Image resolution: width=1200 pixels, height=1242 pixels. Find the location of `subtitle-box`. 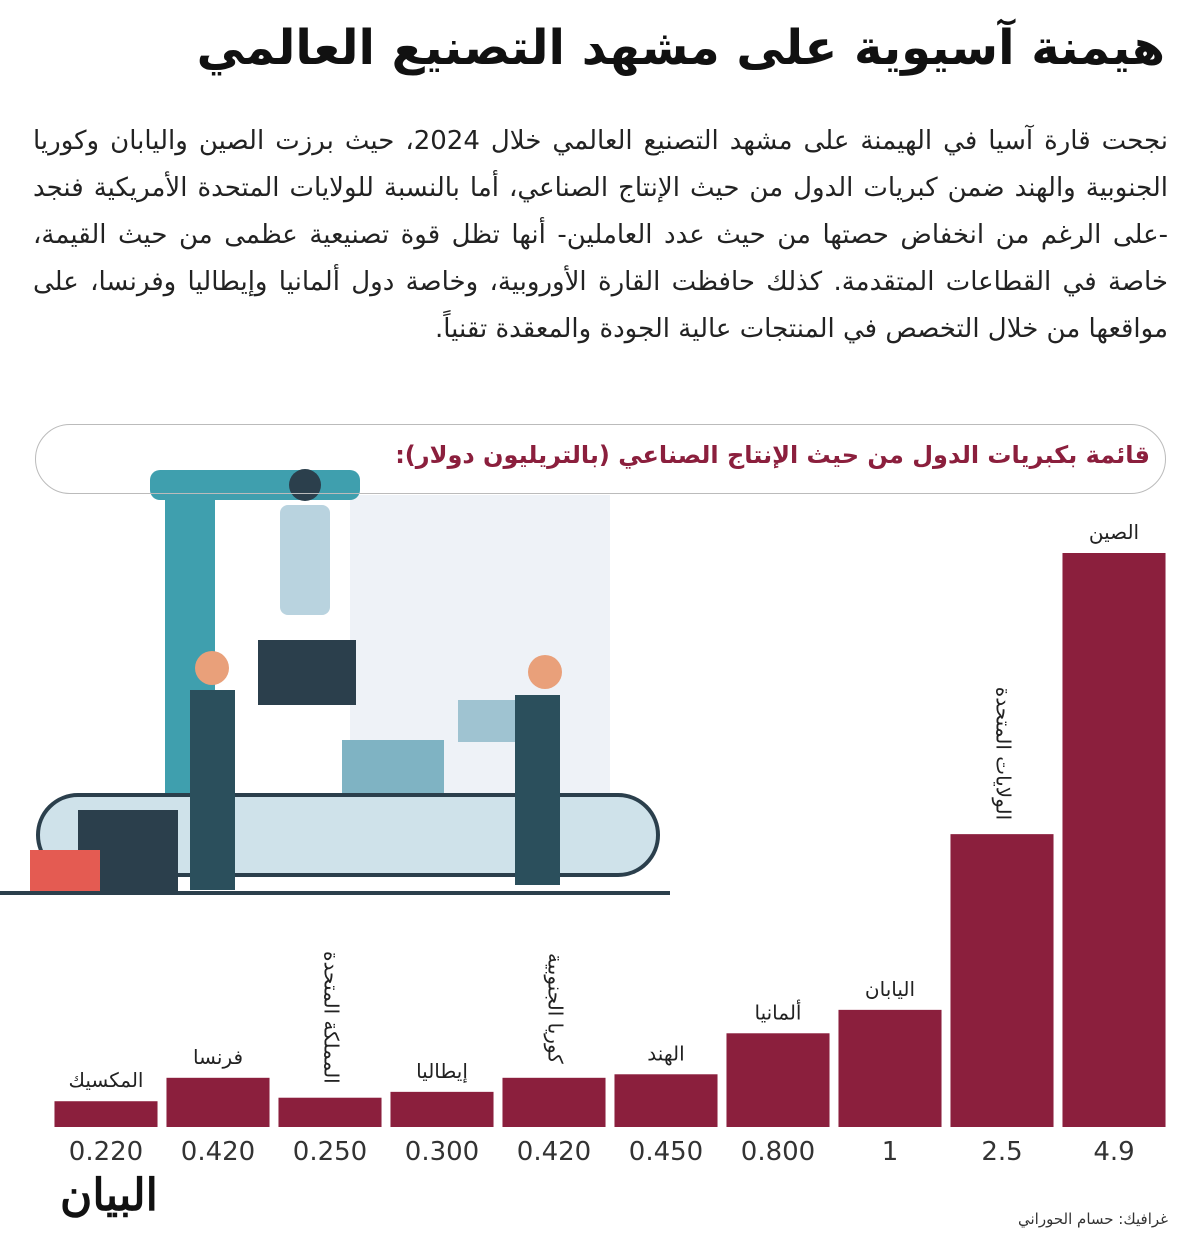

subtitle-box is located at coordinates (600, 459).